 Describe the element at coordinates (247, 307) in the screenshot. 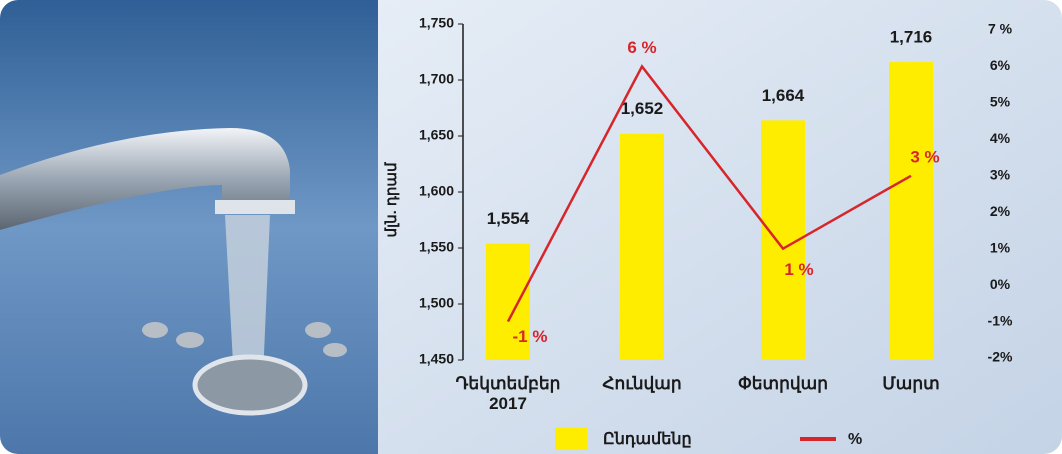

I see `water` at that location.